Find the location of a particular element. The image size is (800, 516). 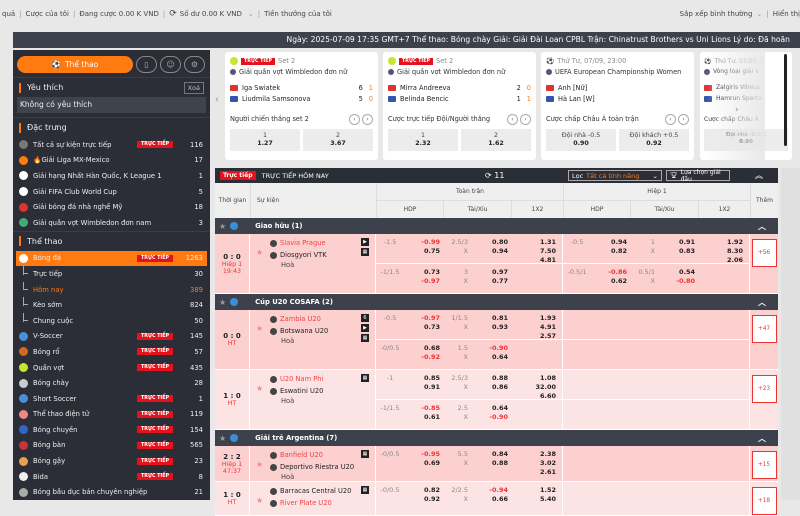

odds-value: 0.92 is located at coordinates (431, 499).